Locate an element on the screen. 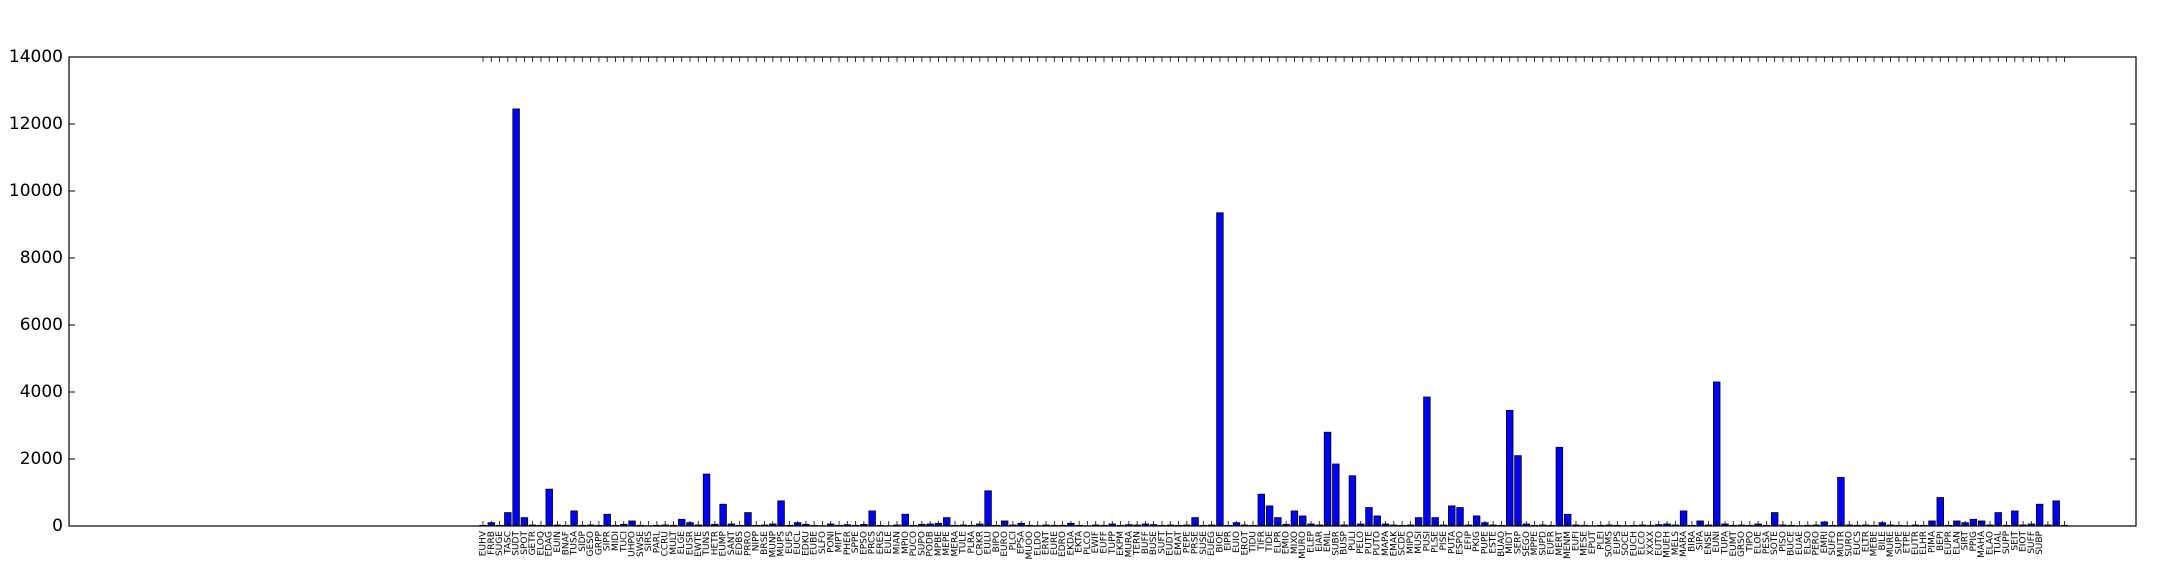 The image size is (2164, 585). x-tick-label: ELSO is located at coordinates (1808, 543).